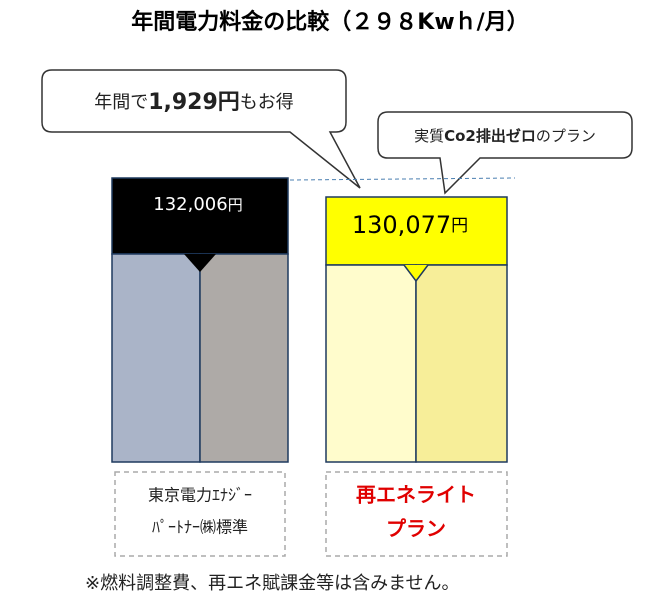  Describe the element at coordinates (200, 527) in the screenshot. I see `plan-label: ﾊﾟｰﾄﾅｰ㈱標準` at that location.